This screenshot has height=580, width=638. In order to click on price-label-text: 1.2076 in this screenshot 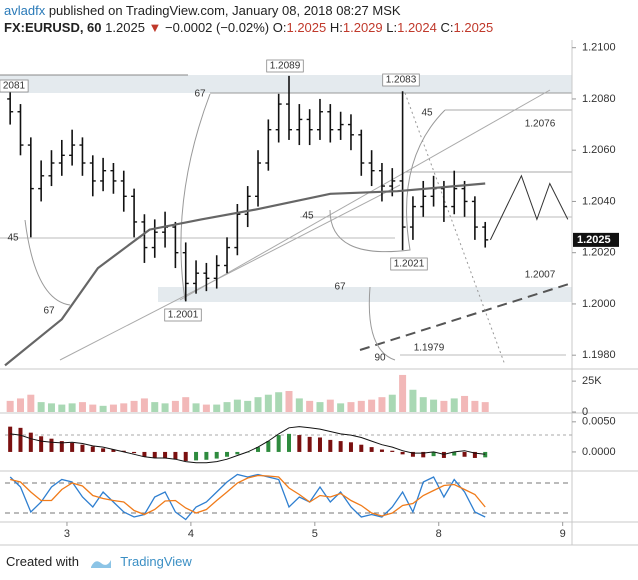, I will do `click(540, 124)`.